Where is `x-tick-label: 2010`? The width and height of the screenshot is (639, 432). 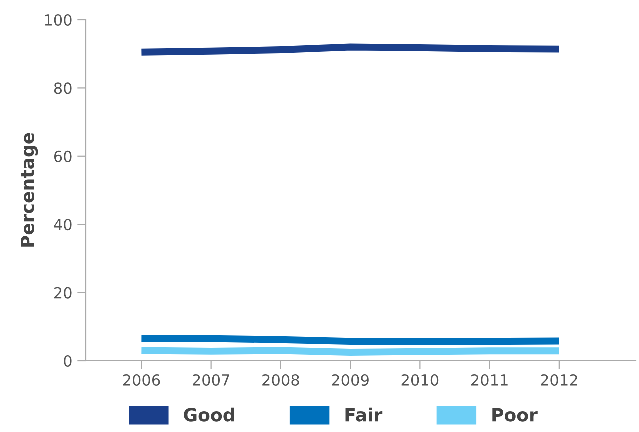 x-tick-label: 2010 is located at coordinates (420, 380).